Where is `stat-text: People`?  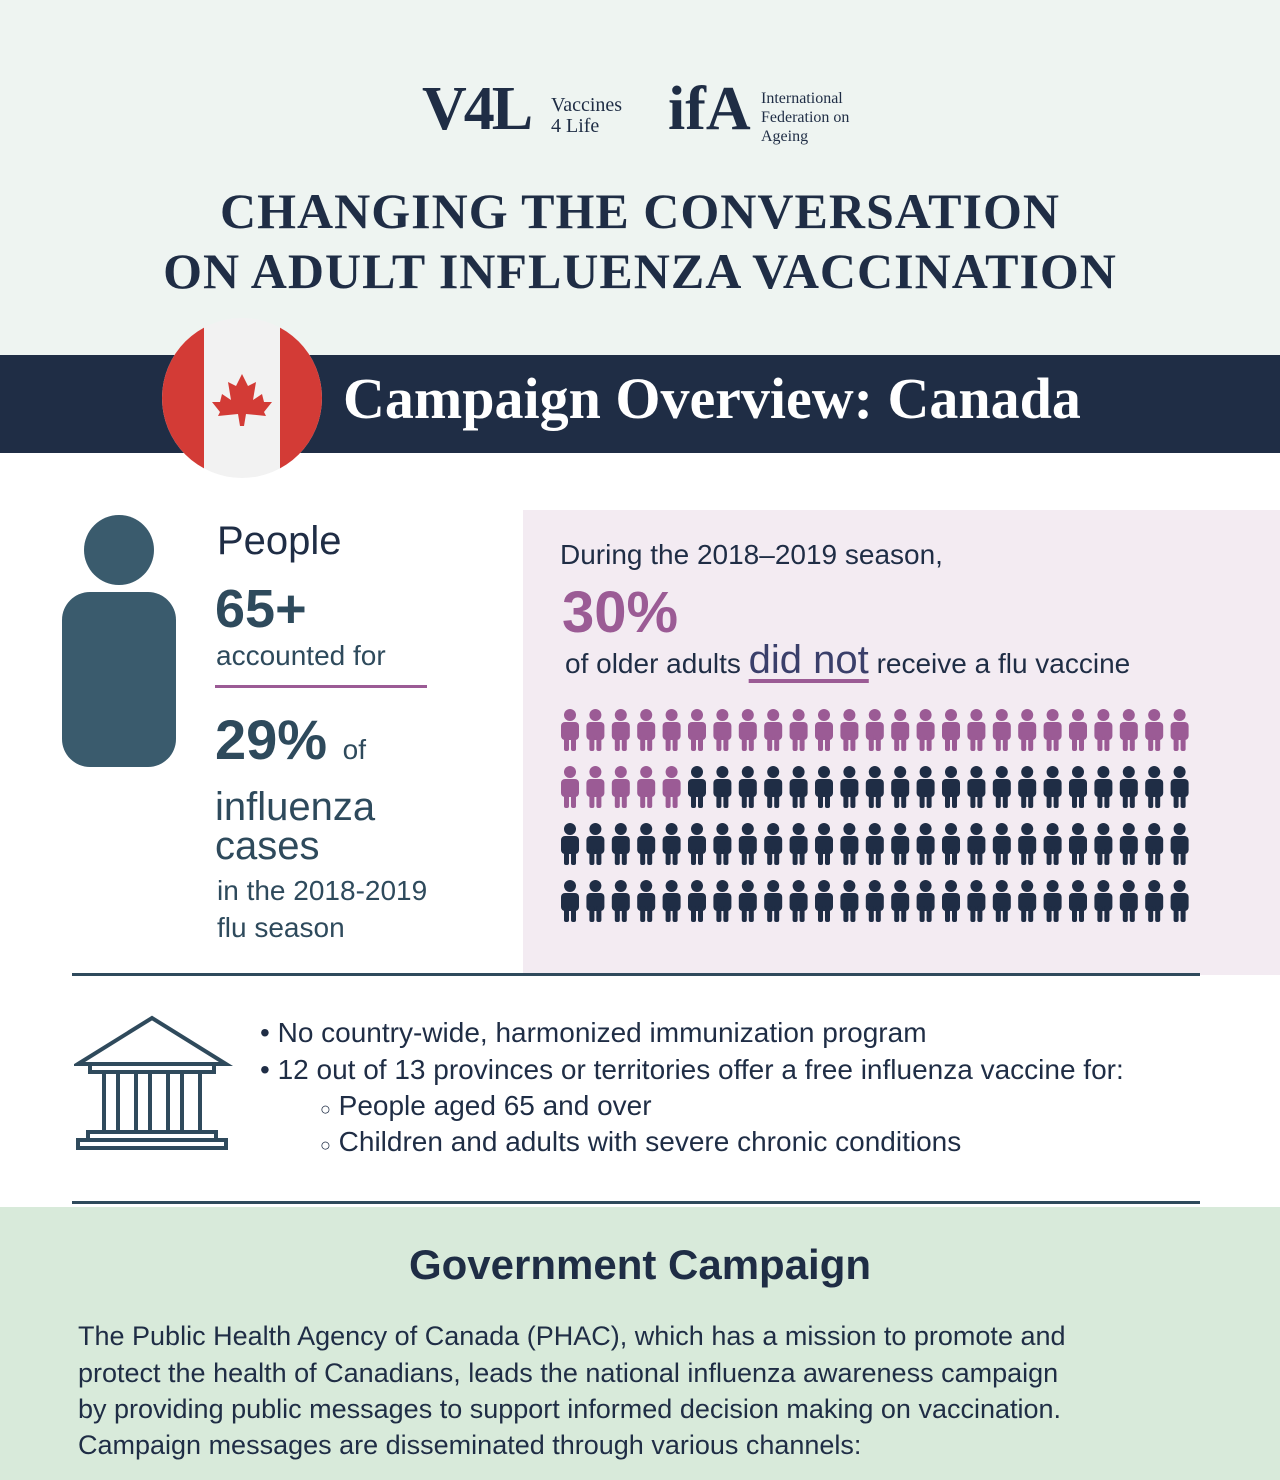 stat-text: People is located at coordinates (279, 541).